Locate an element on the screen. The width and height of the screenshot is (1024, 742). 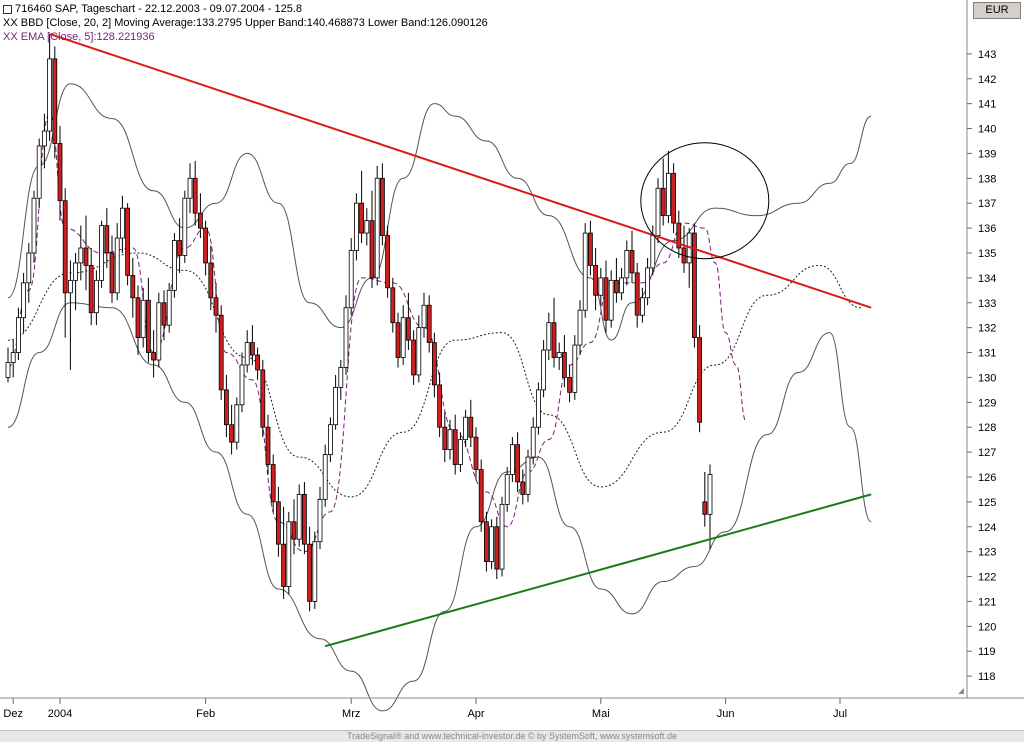
x-tick-label: Feb is located at coordinates (205, 714).